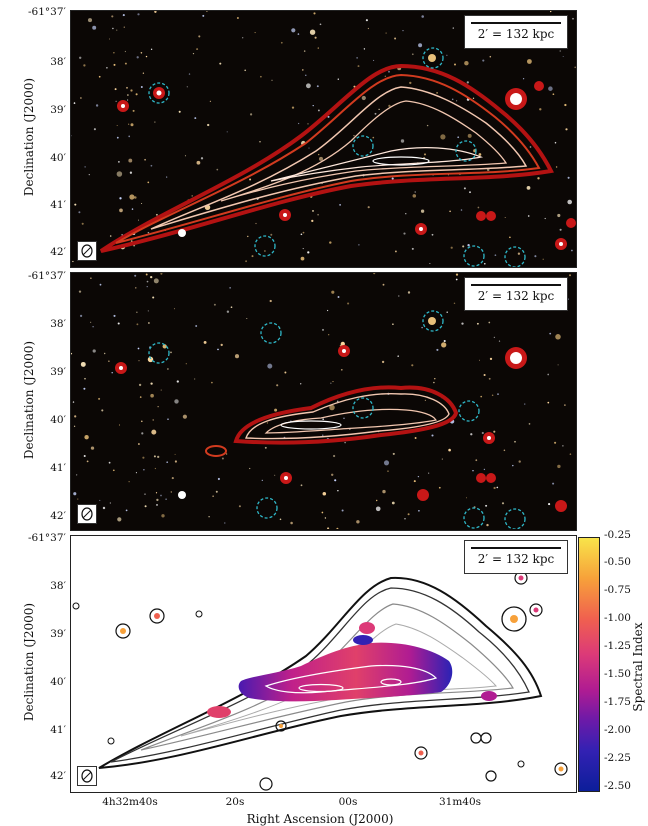  I want to click on dec-tick: 40′, so click(58, 682).